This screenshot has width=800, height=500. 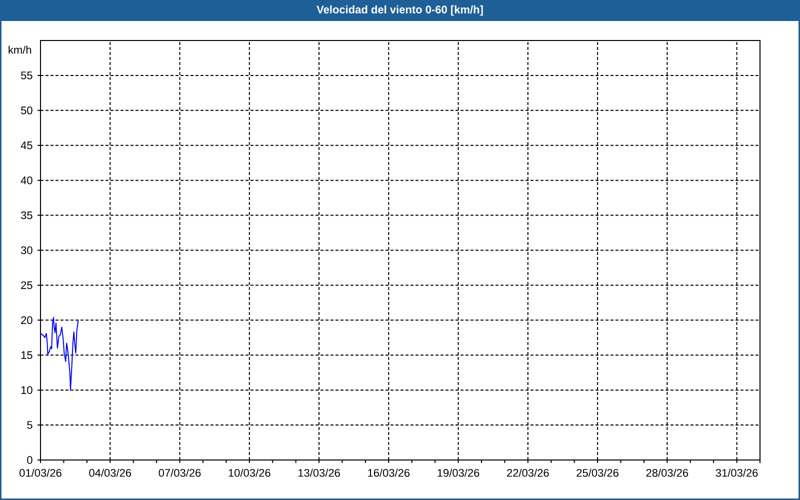 I want to click on y-tick-label: 15, so click(x=26, y=355).